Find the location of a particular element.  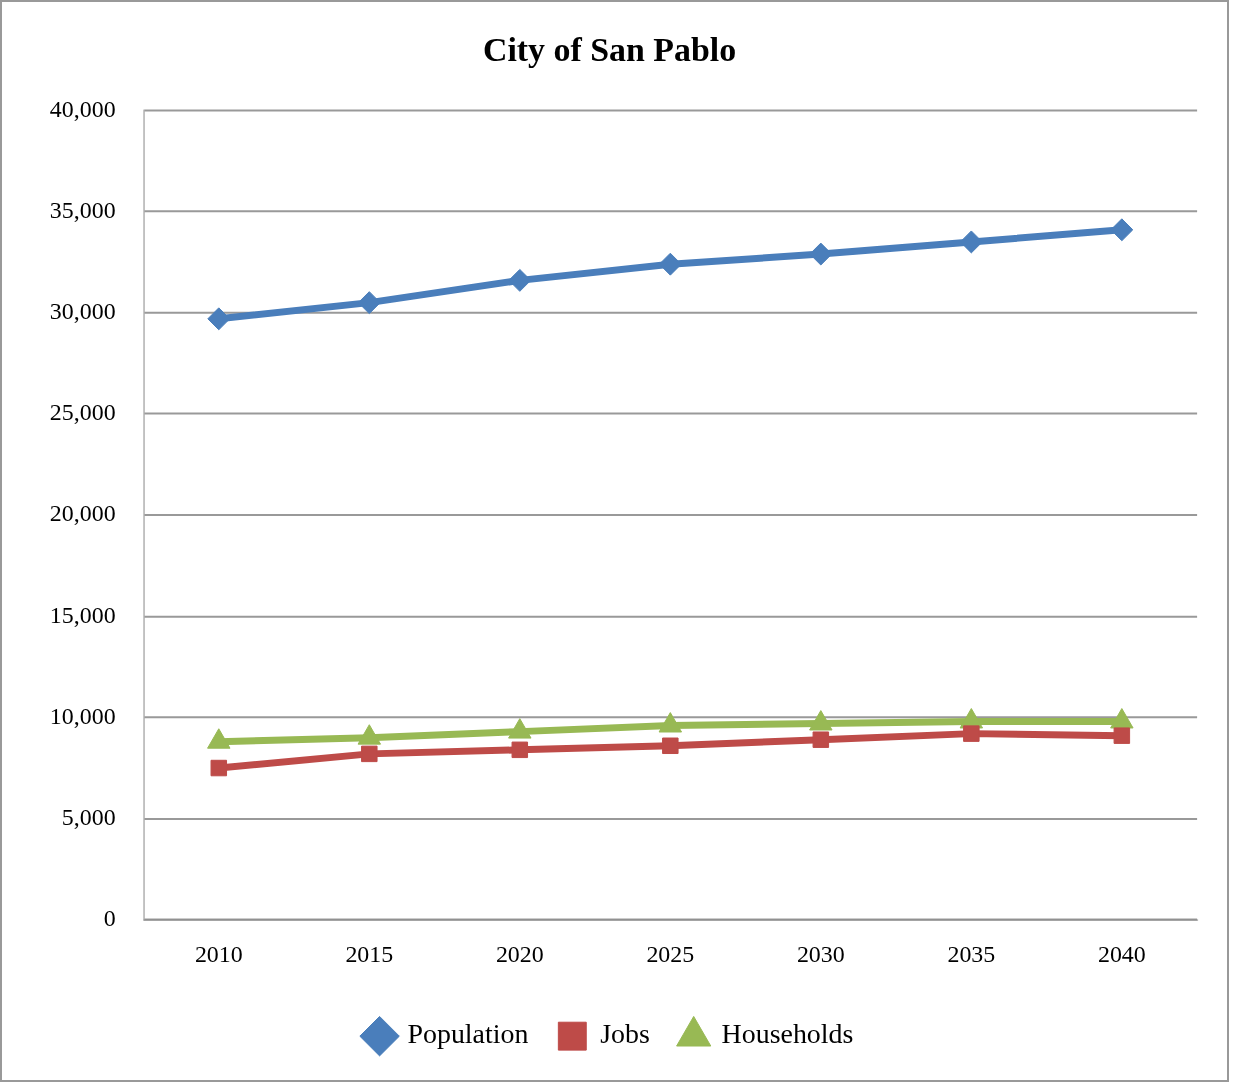

y-tick-label: 35,000 is located at coordinates (82, 209).